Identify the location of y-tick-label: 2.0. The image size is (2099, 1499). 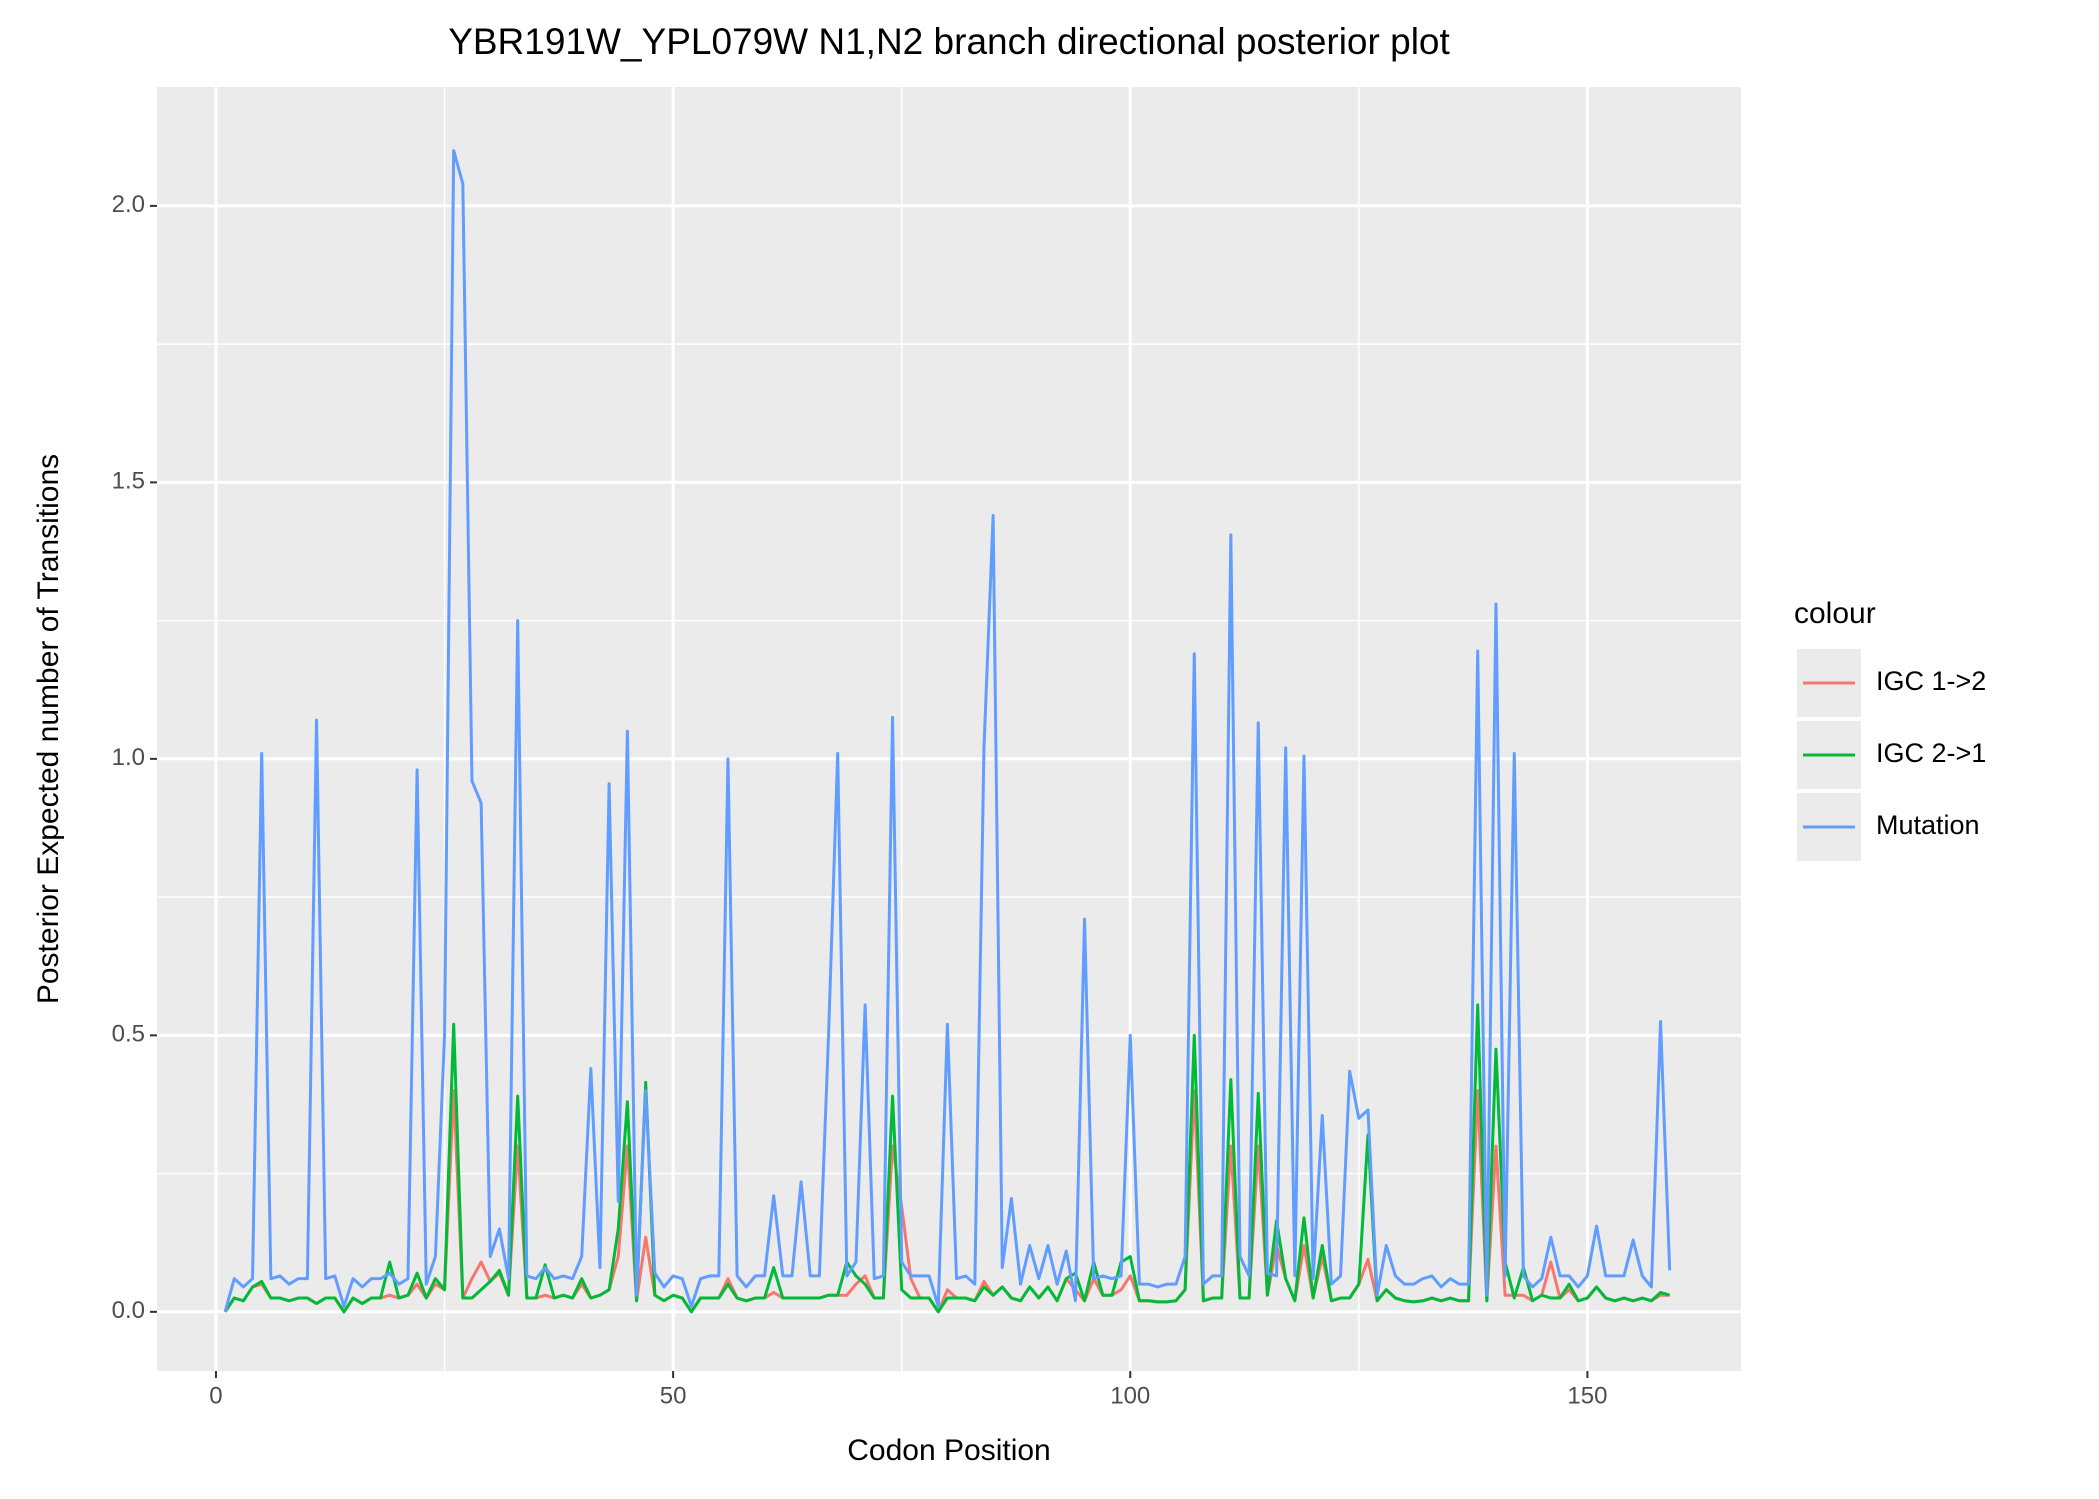
(128, 204).